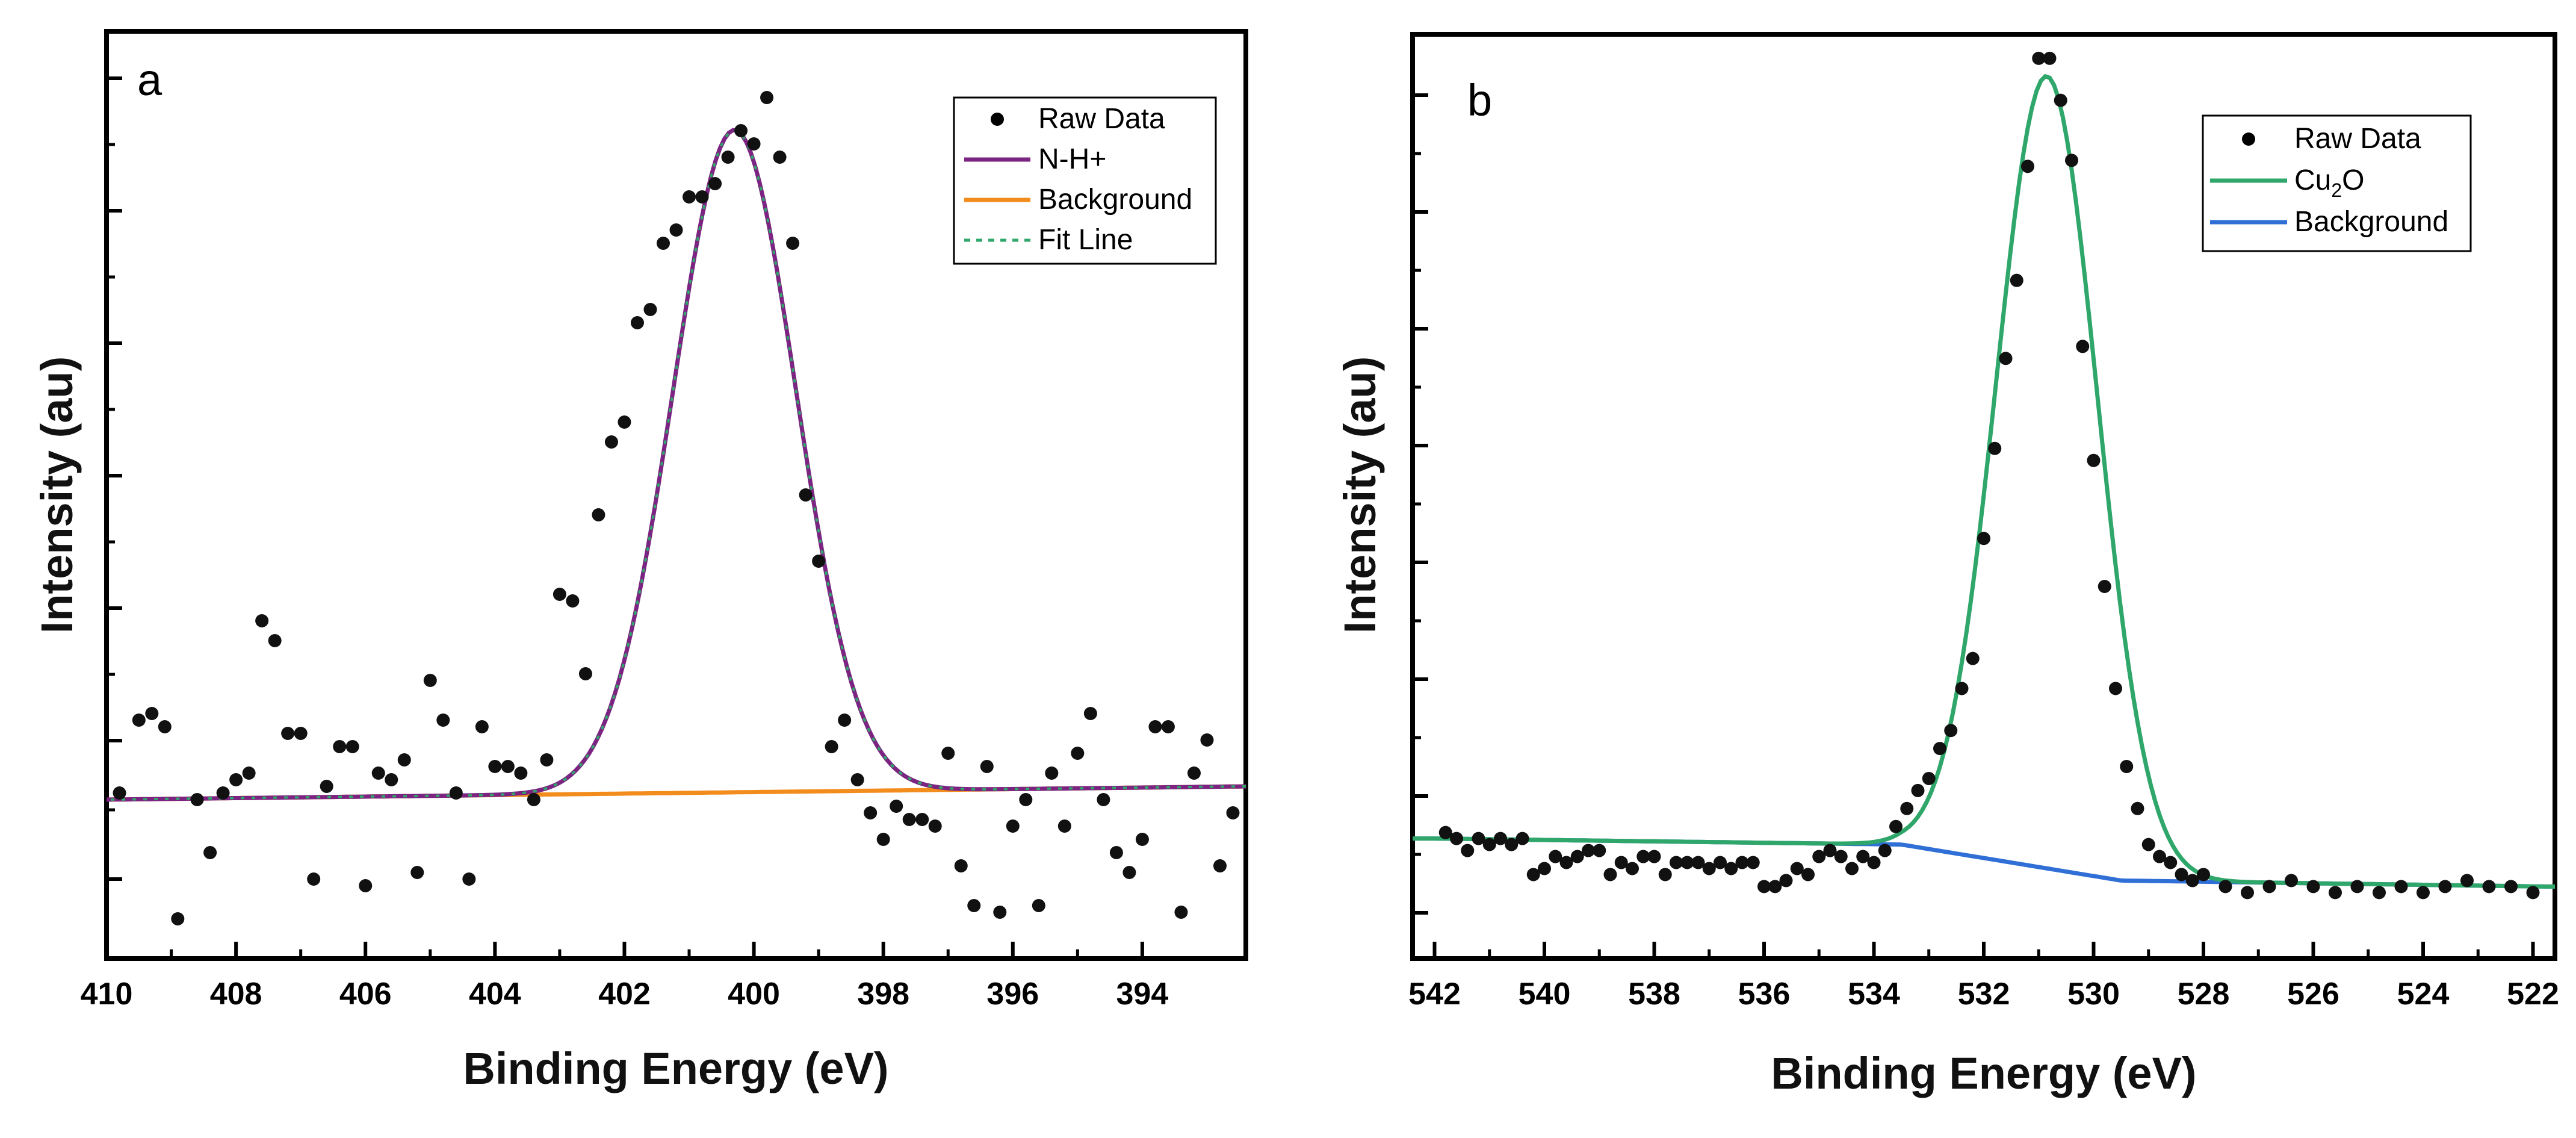 Image resolution: width=2576 pixels, height=1138 pixels. What do you see at coordinates (1085, 180) in the screenshot?
I see `legend-a: Raw Data N-H+ Background Fit Line` at bounding box center [1085, 180].